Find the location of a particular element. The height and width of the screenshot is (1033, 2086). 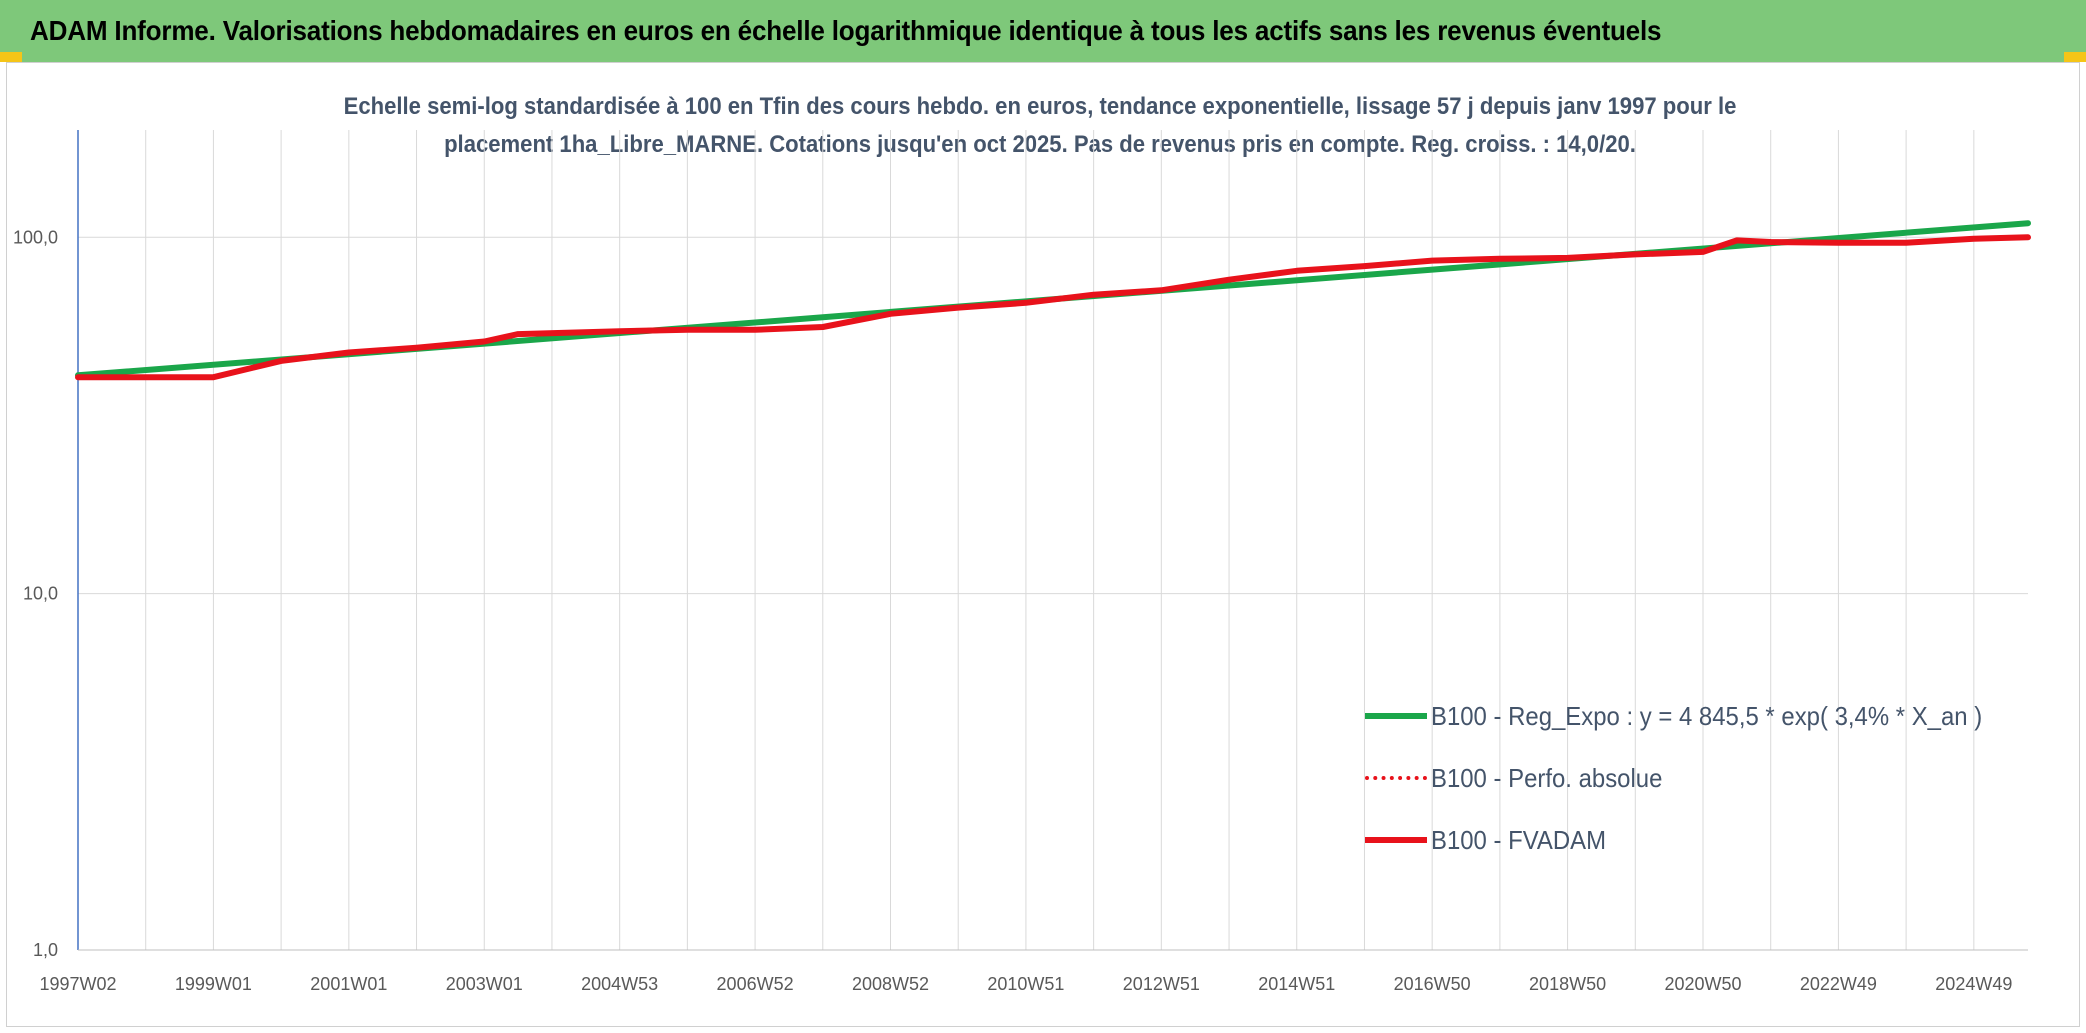

x-tick-label: 2008W52 is located at coordinates (890, 984).